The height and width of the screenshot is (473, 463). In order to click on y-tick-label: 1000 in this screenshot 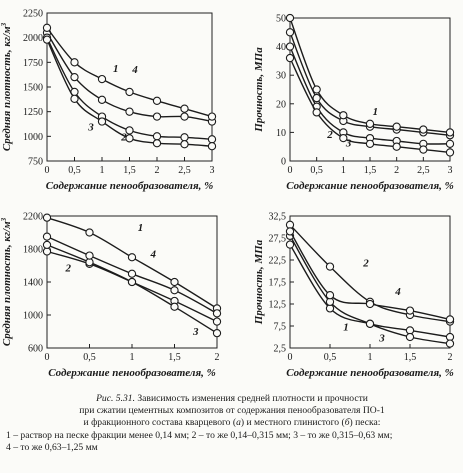, I will do `click(33, 137)`.